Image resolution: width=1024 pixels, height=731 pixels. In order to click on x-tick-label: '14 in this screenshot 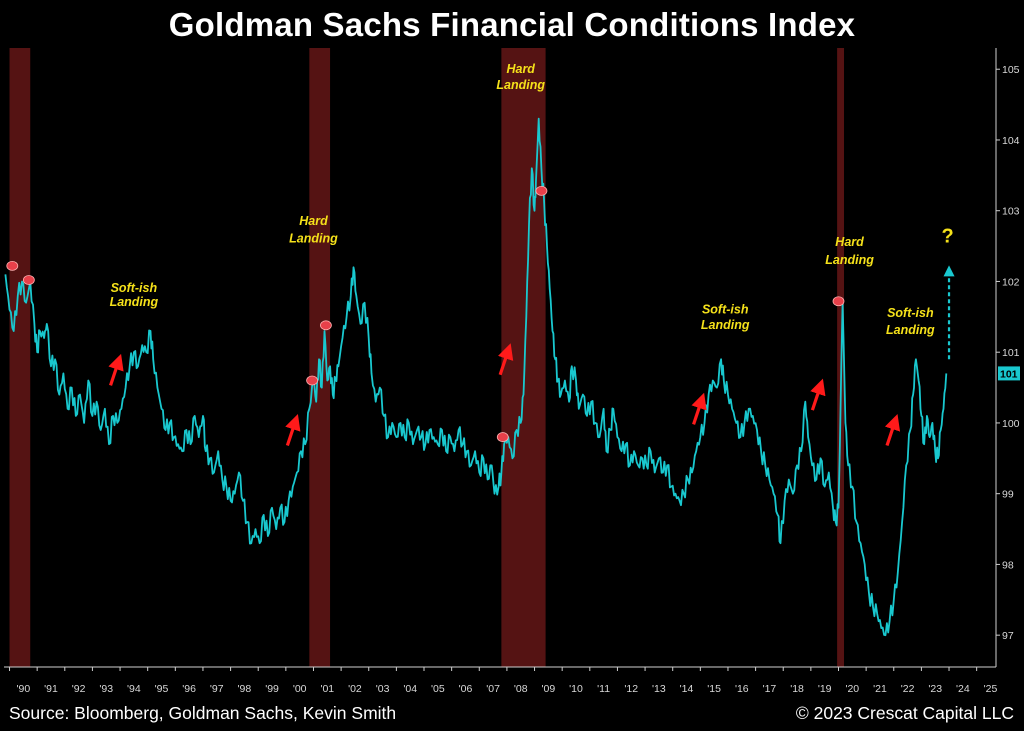, I will do `click(687, 689)`.